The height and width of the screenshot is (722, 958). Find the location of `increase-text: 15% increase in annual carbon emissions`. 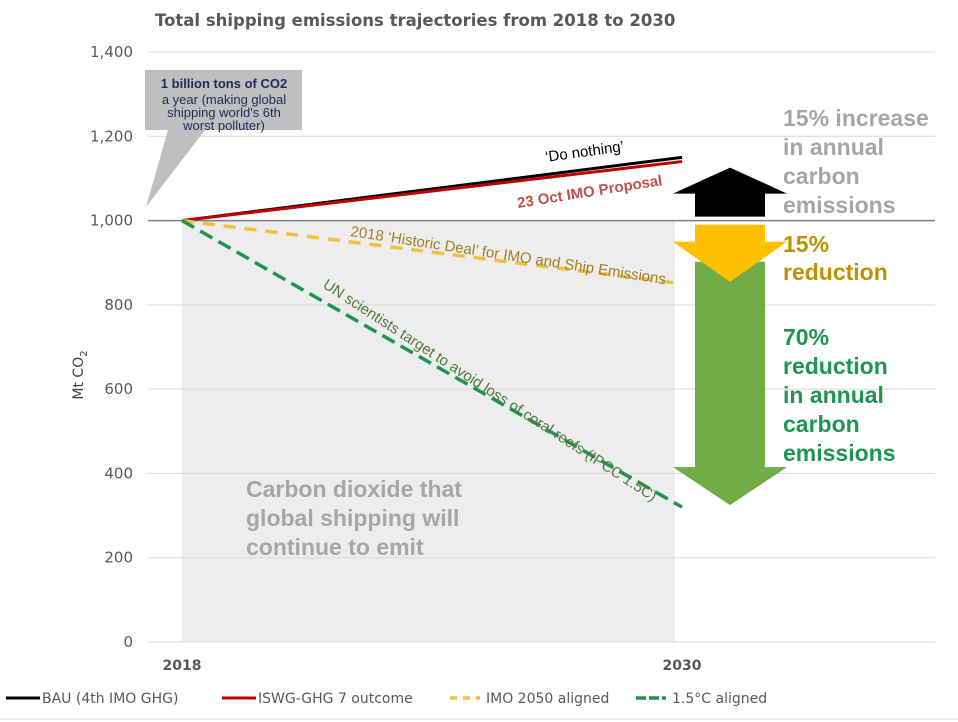

increase-text: 15% increase in annual carbon emissions is located at coordinates (856, 161).